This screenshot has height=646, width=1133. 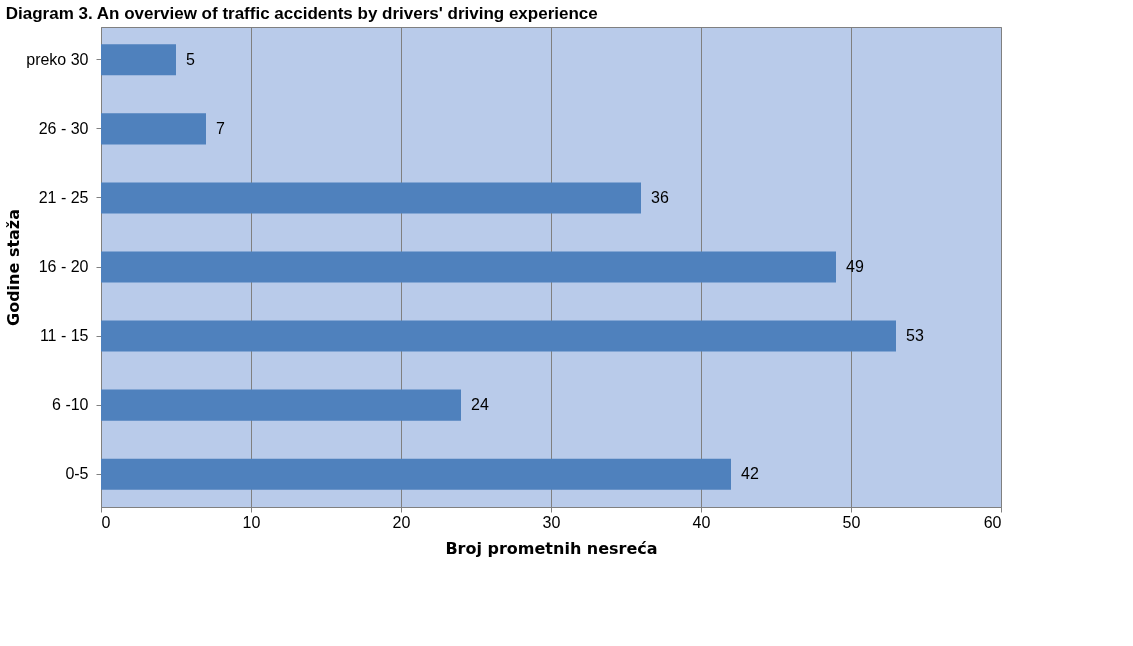 What do you see at coordinates (915, 336) in the screenshot?
I see `data-label: 53` at bounding box center [915, 336].